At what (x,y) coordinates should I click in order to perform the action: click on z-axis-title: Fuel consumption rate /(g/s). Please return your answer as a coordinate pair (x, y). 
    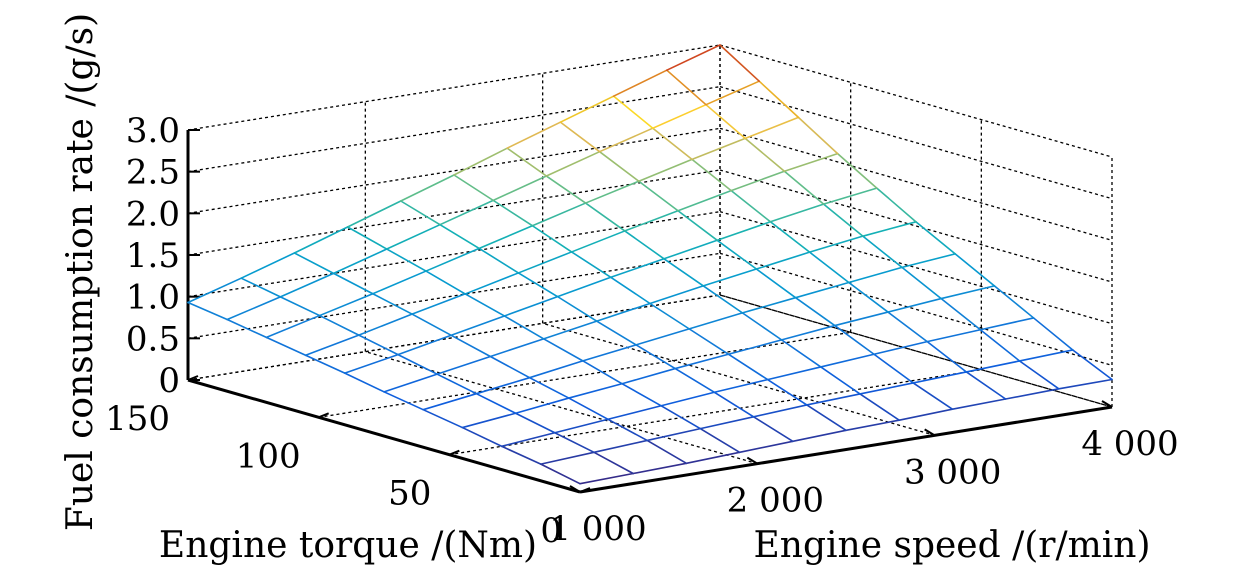
    Looking at the image, I should click on (80, 272).